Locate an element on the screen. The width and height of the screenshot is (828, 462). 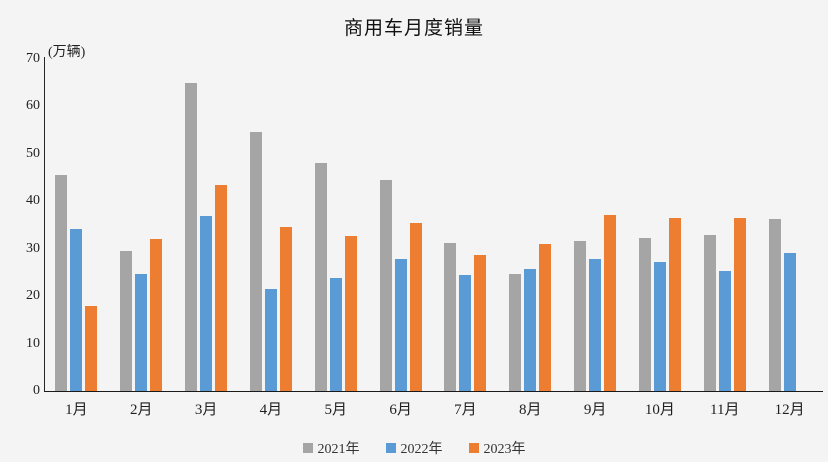
bar-2022年-10月 is located at coordinates (659, 326).